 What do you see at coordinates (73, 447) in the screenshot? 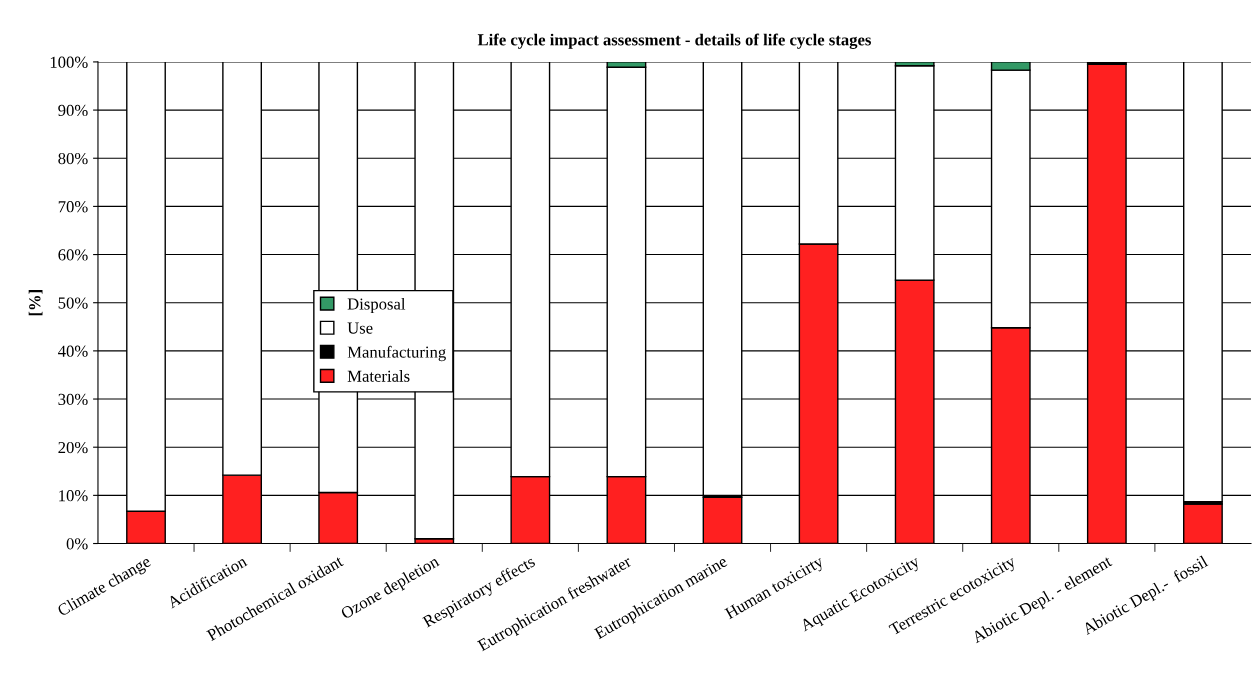
I see `y-tick-label: 20%` at bounding box center [73, 447].